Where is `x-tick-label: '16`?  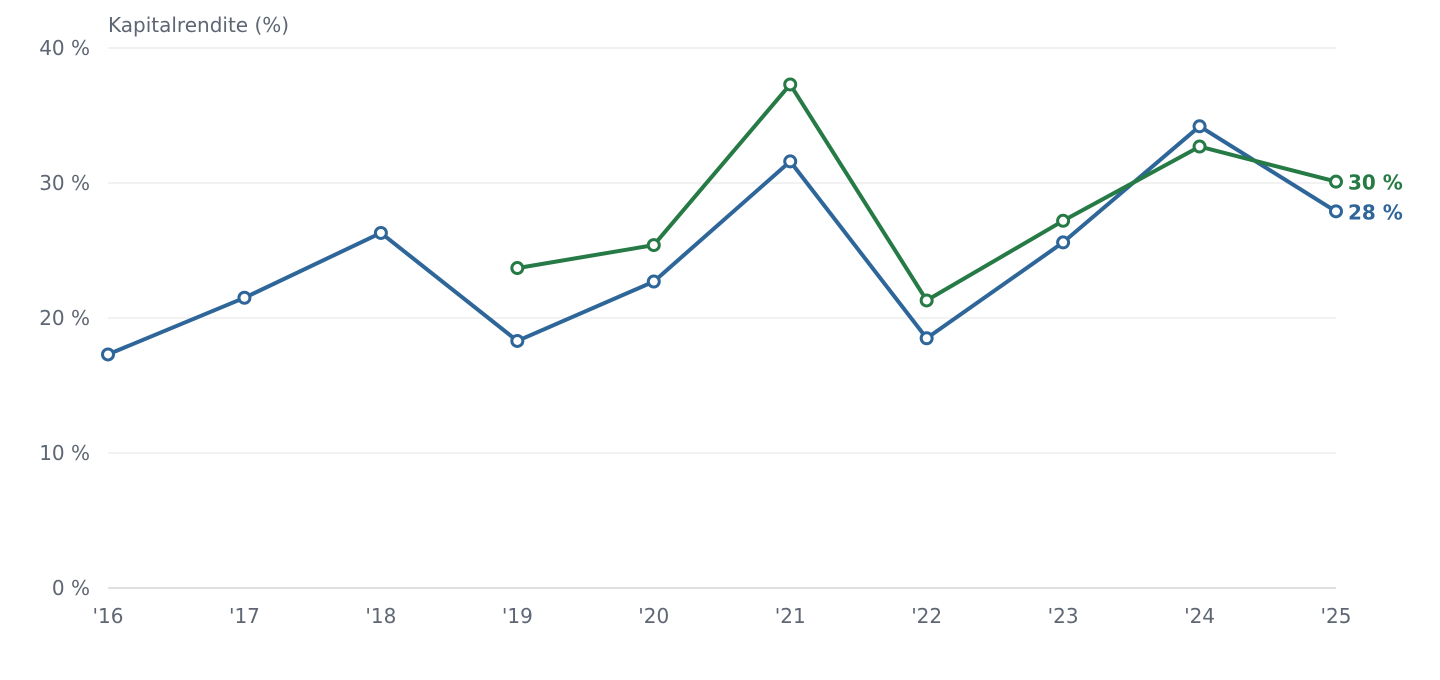
x-tick-label: '16 is located at coordinates (108, 616).